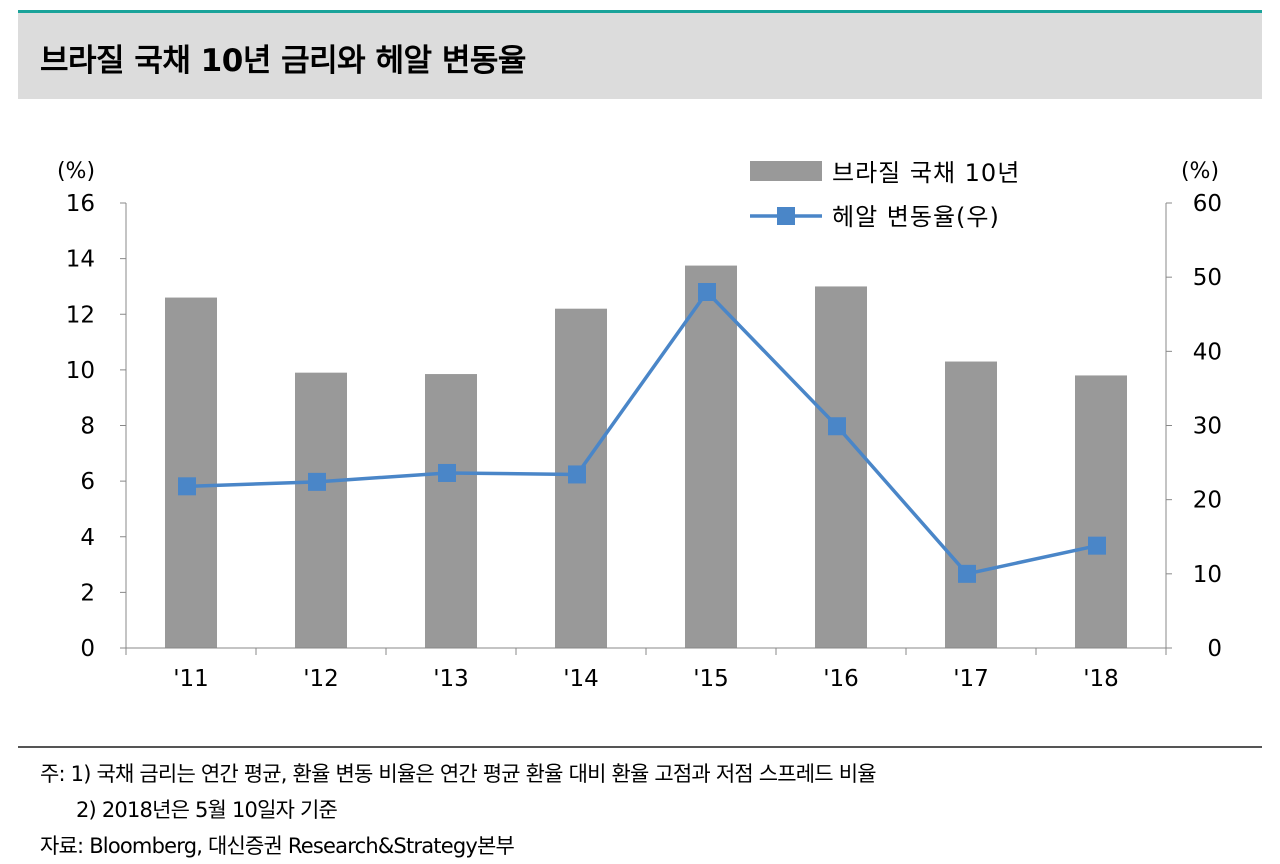  What do you see at coordinates (451, 679) in the screenshot?
I see `x-tick-label-2: '13` at bounding box center [451, 679].